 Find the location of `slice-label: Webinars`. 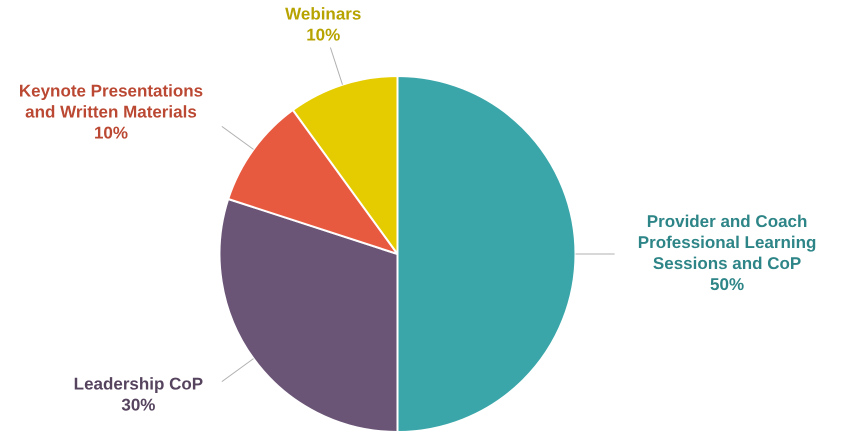

slice-label: Webinars is located at coordinates (323, 14).